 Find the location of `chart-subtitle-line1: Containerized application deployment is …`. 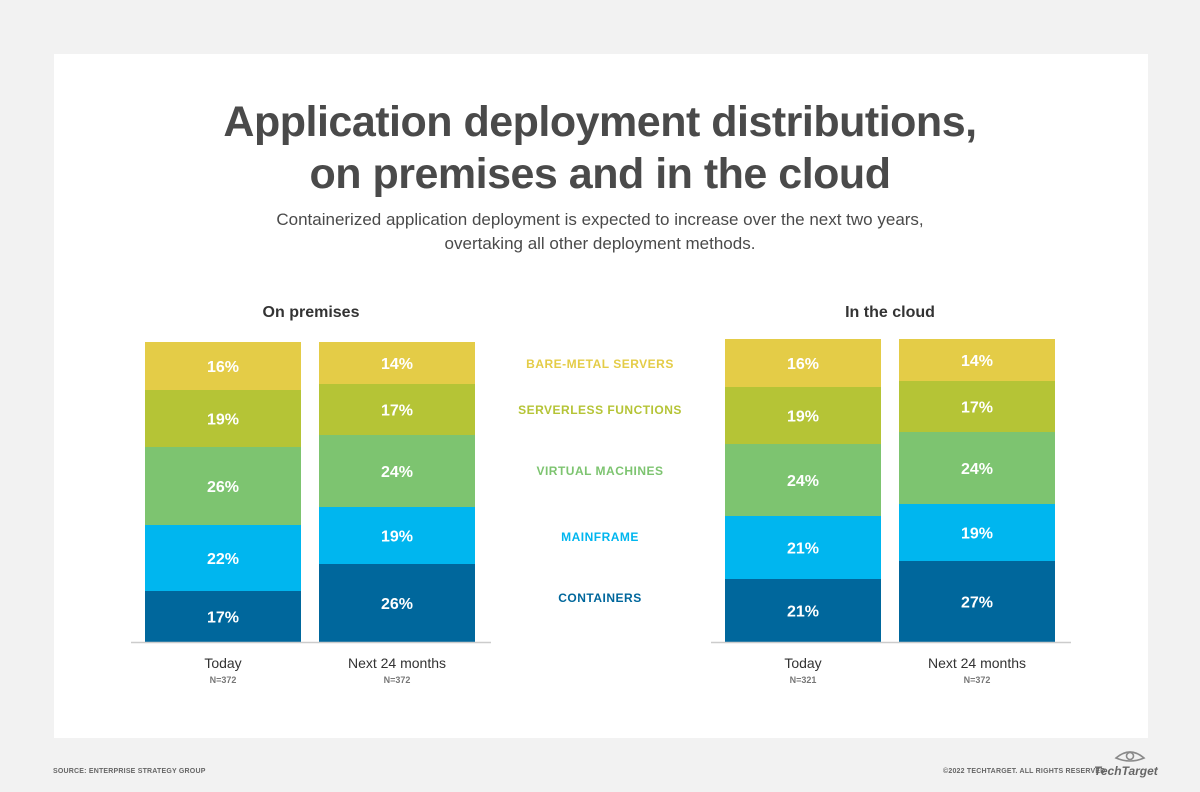

chart-subtitle-line1: Containerized application deployment is … is located at coordinates (600, 219).